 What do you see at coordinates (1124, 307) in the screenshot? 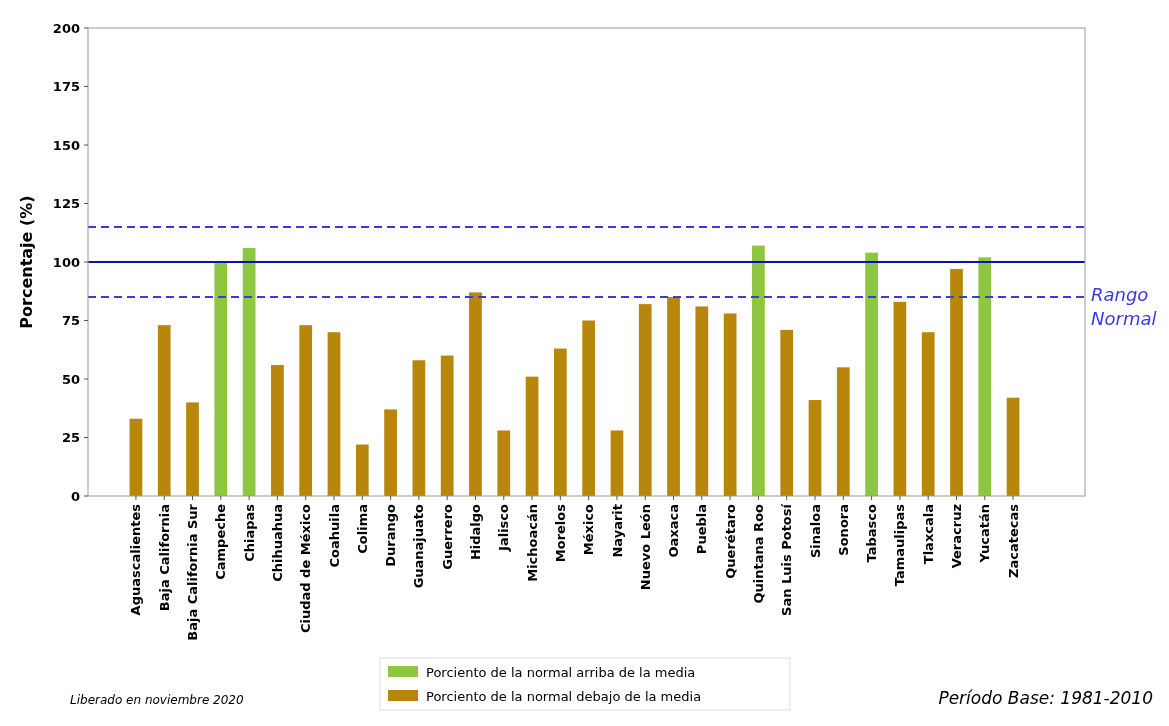
I see `ref-line-label: Rango Normal` at bounding box center [1124, 307].